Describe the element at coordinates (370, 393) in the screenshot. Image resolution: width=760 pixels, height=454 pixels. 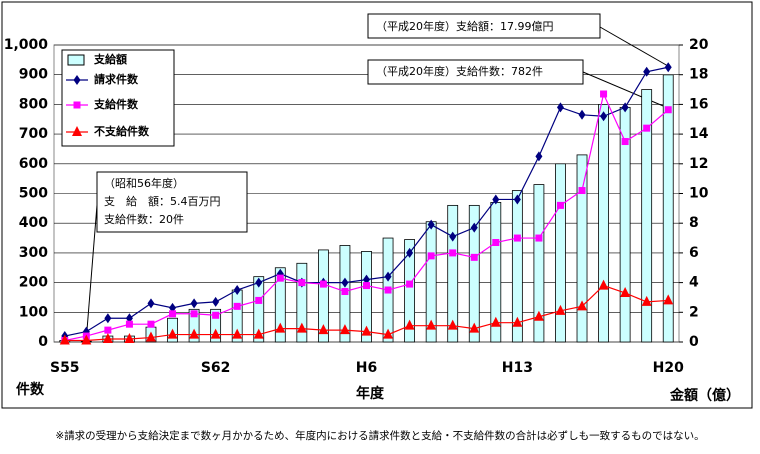
I see `x-axis-label: 年度` at that location.